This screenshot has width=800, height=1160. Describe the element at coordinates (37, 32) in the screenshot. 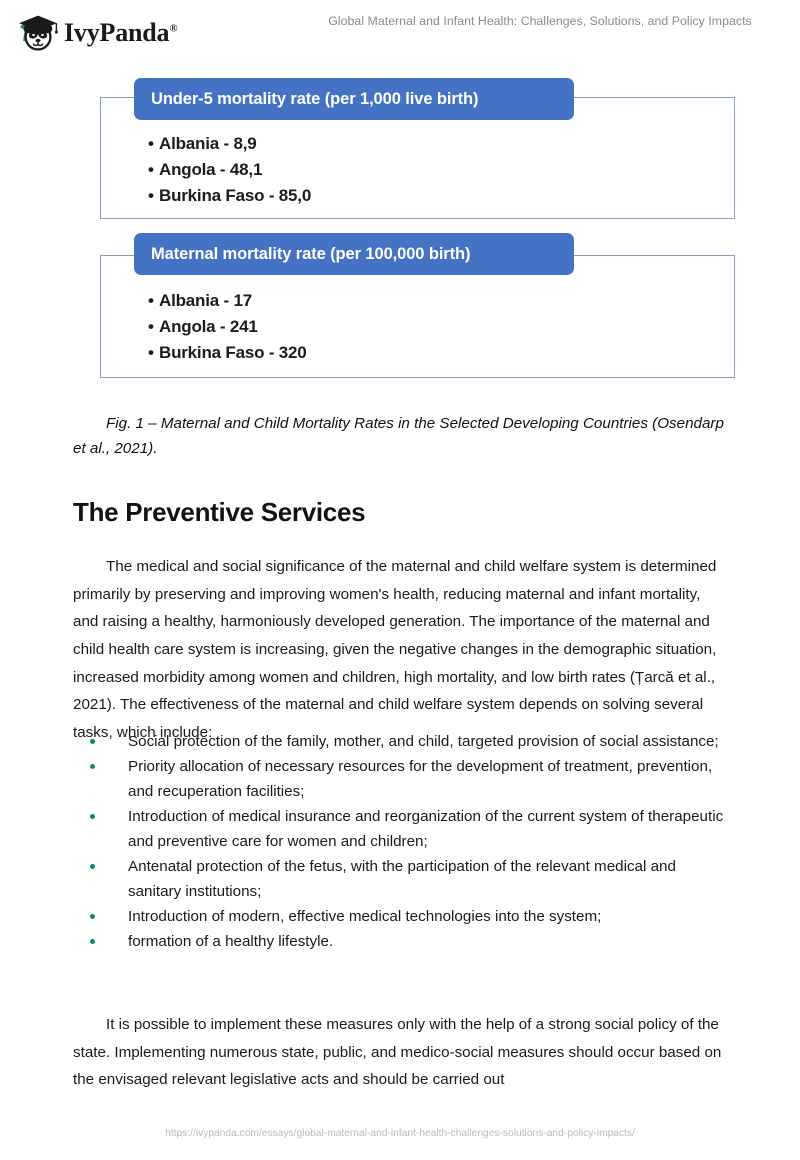

I see `panda-graduate-logo-icon` at that location.